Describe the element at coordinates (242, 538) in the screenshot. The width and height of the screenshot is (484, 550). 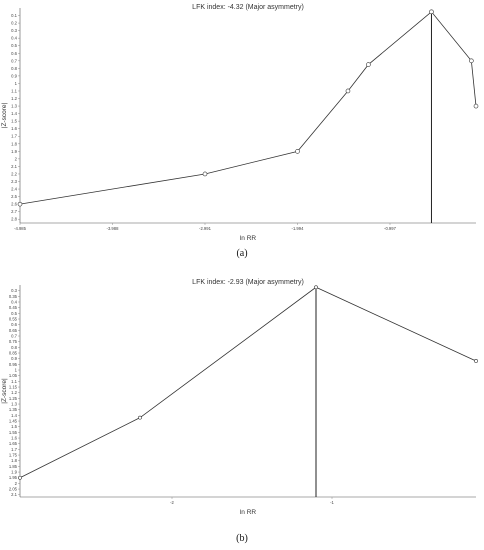
I see `caption-b: (b)` at that location.